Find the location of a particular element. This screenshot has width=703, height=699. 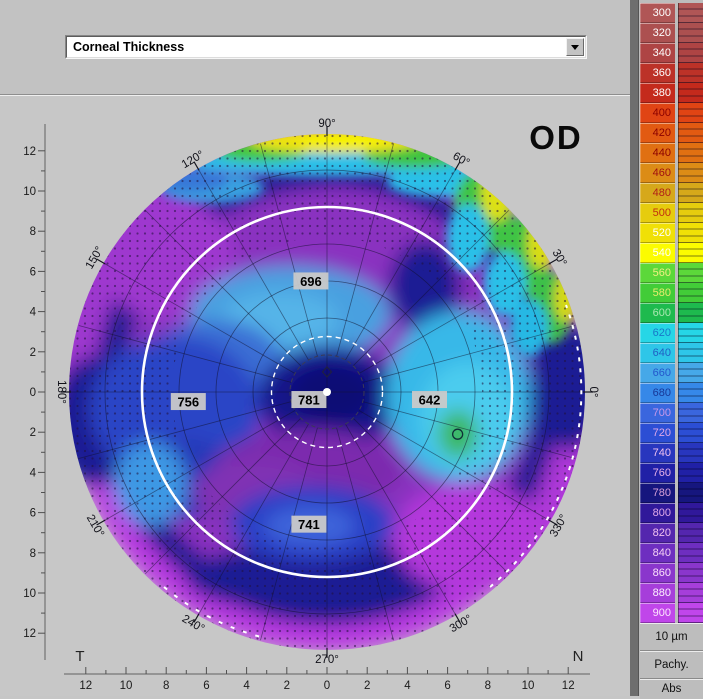

band-value-label: 580 is located at coordinates (657, 293).